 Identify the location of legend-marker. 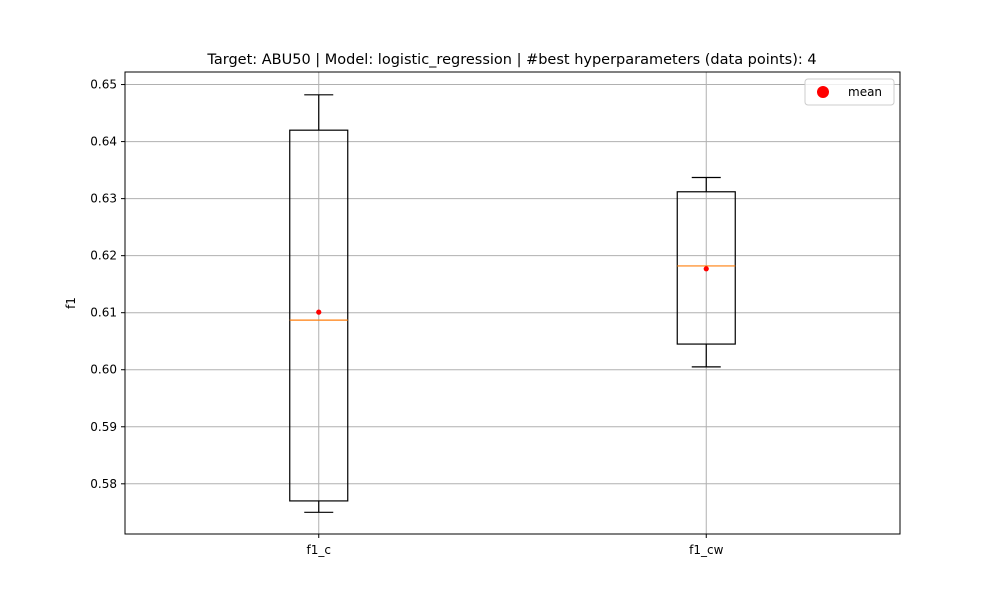
(823, 92).